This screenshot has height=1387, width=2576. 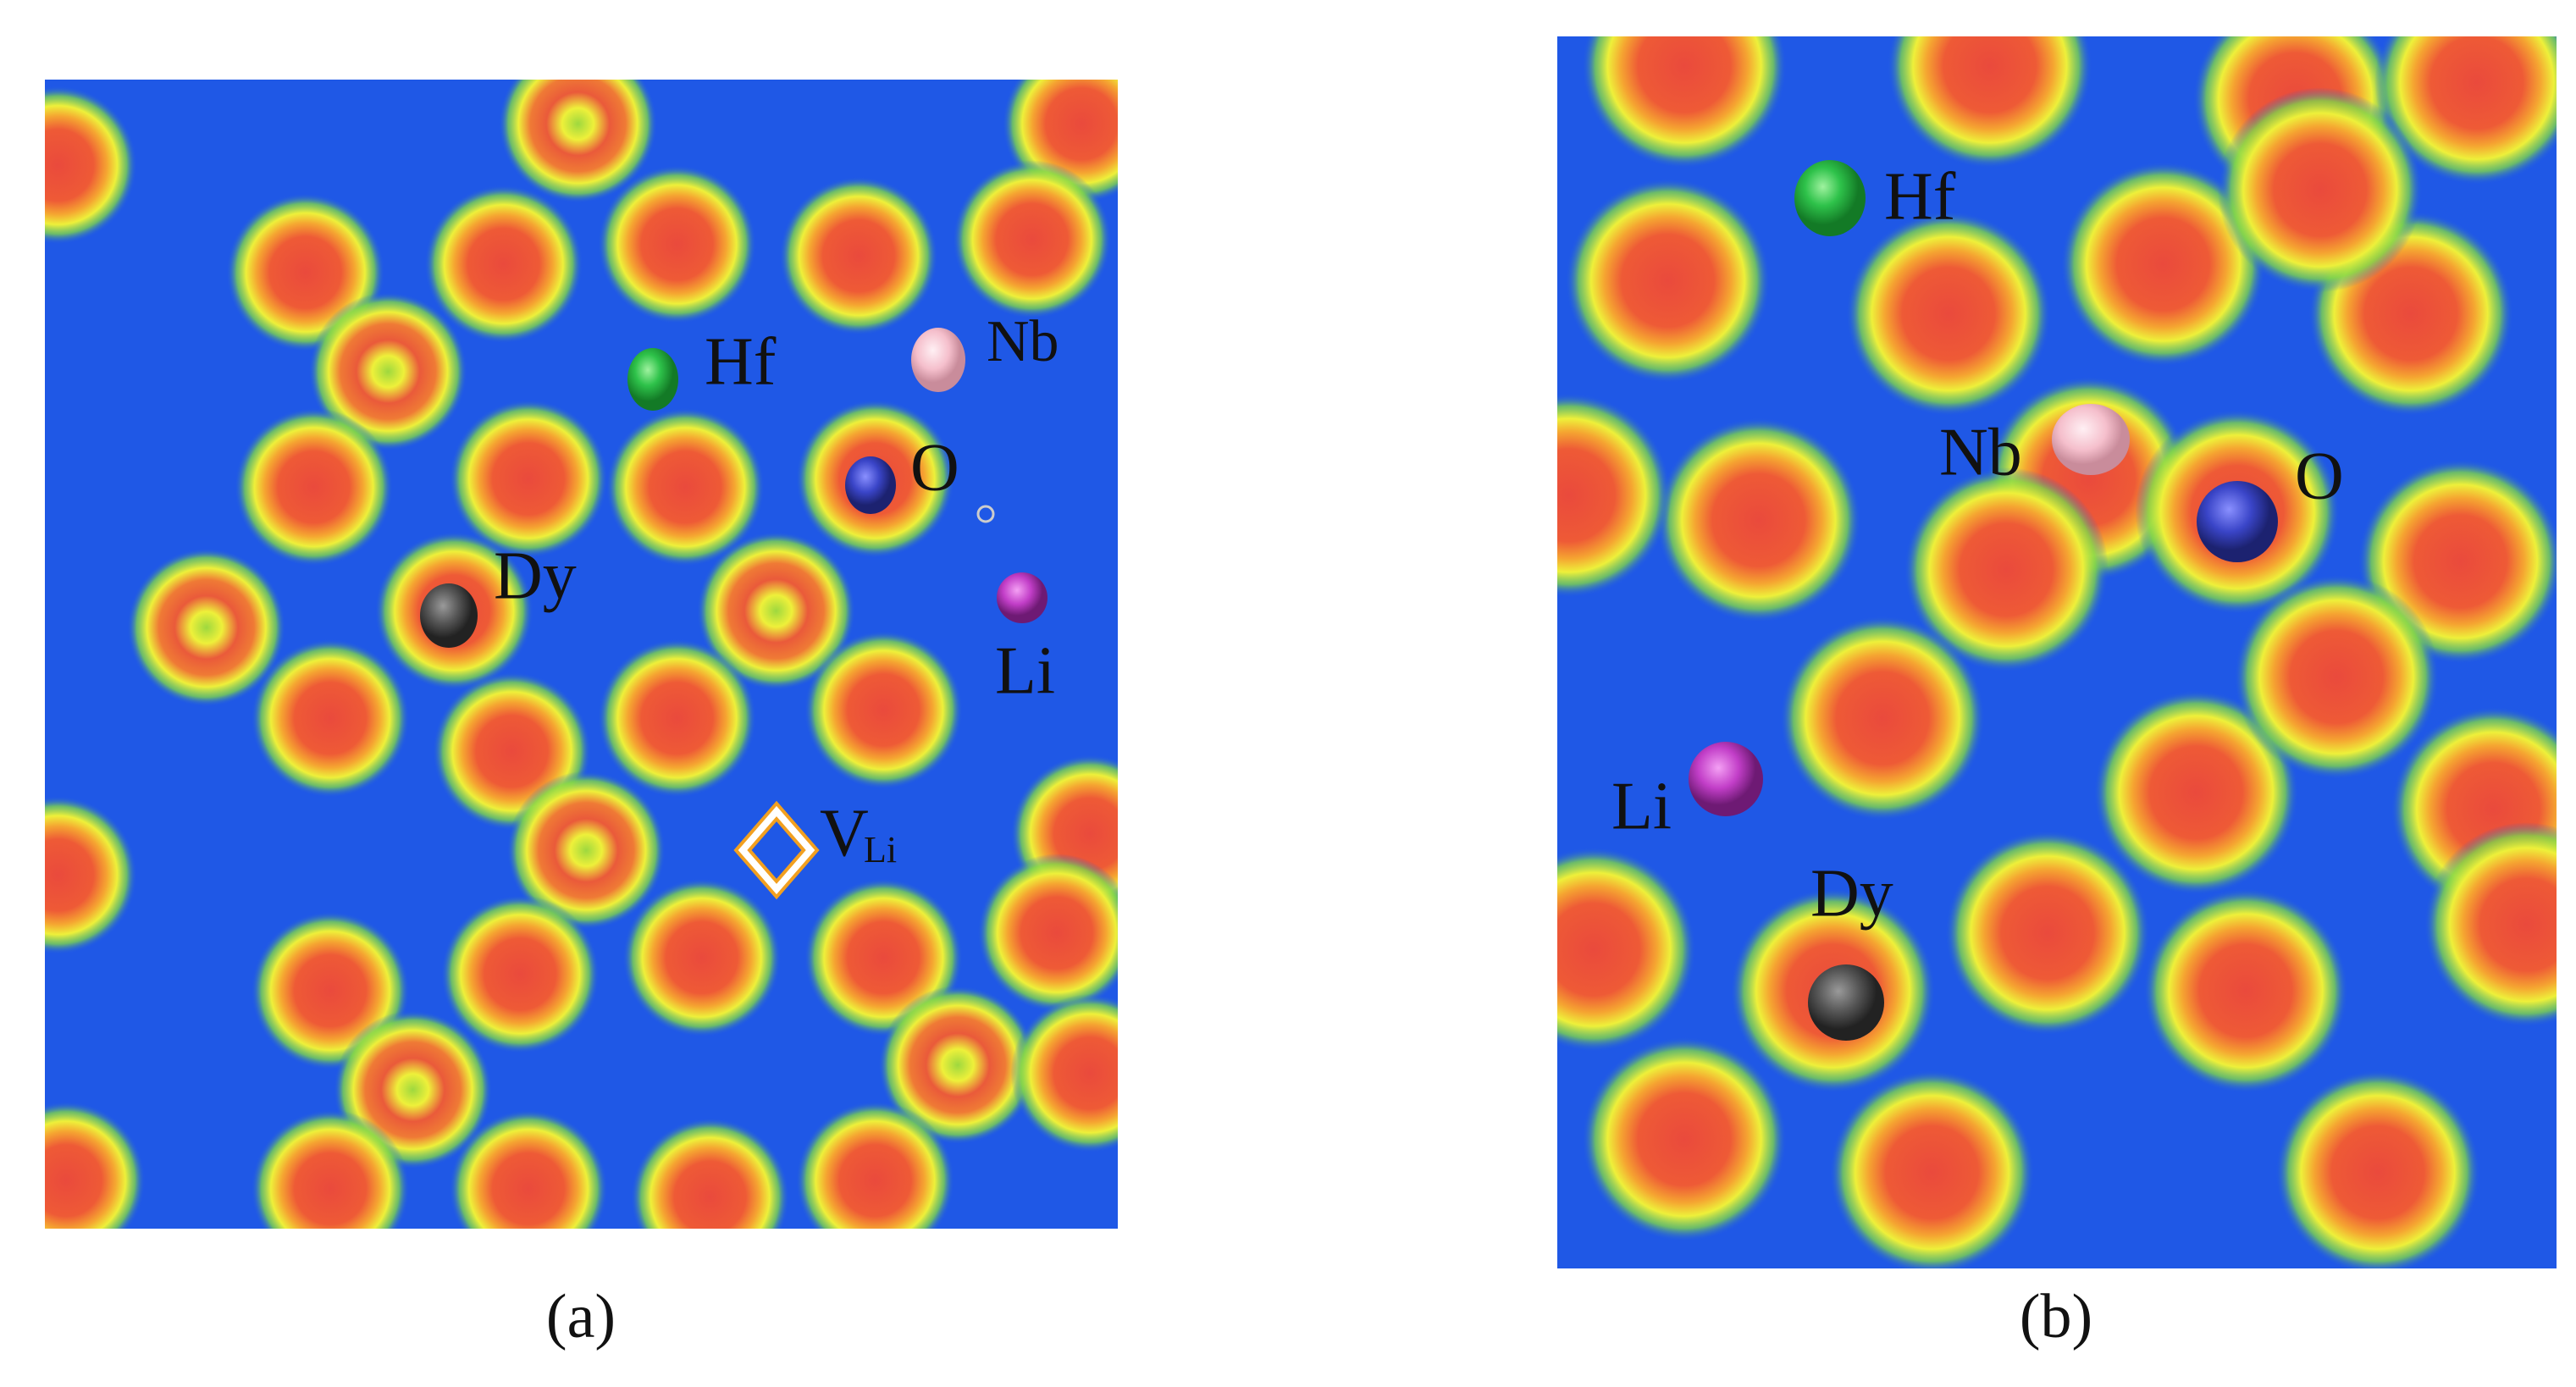 What do you see at coordinates (985, 514) in the screenshot?
I see `marker` at bounding box center [985, 514].